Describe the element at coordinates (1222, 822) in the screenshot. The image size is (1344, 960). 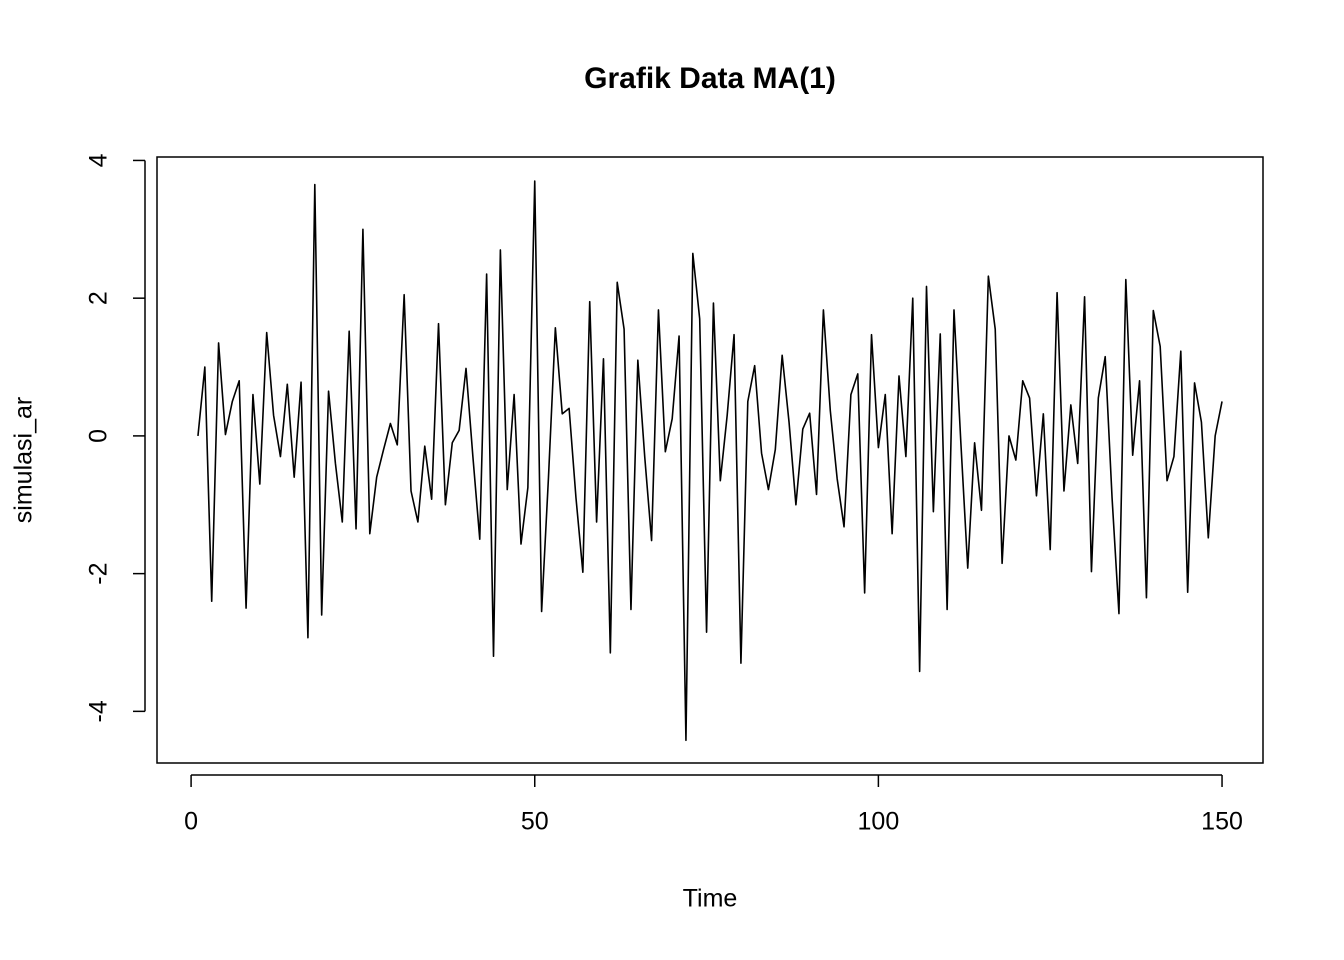
I see `x-tick-label: 150` at that location.